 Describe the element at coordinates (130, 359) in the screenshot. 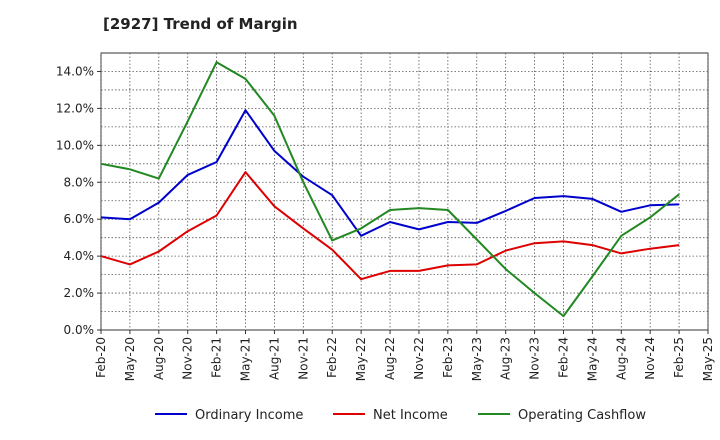

I see `x-tick-label: May-20` at that location.